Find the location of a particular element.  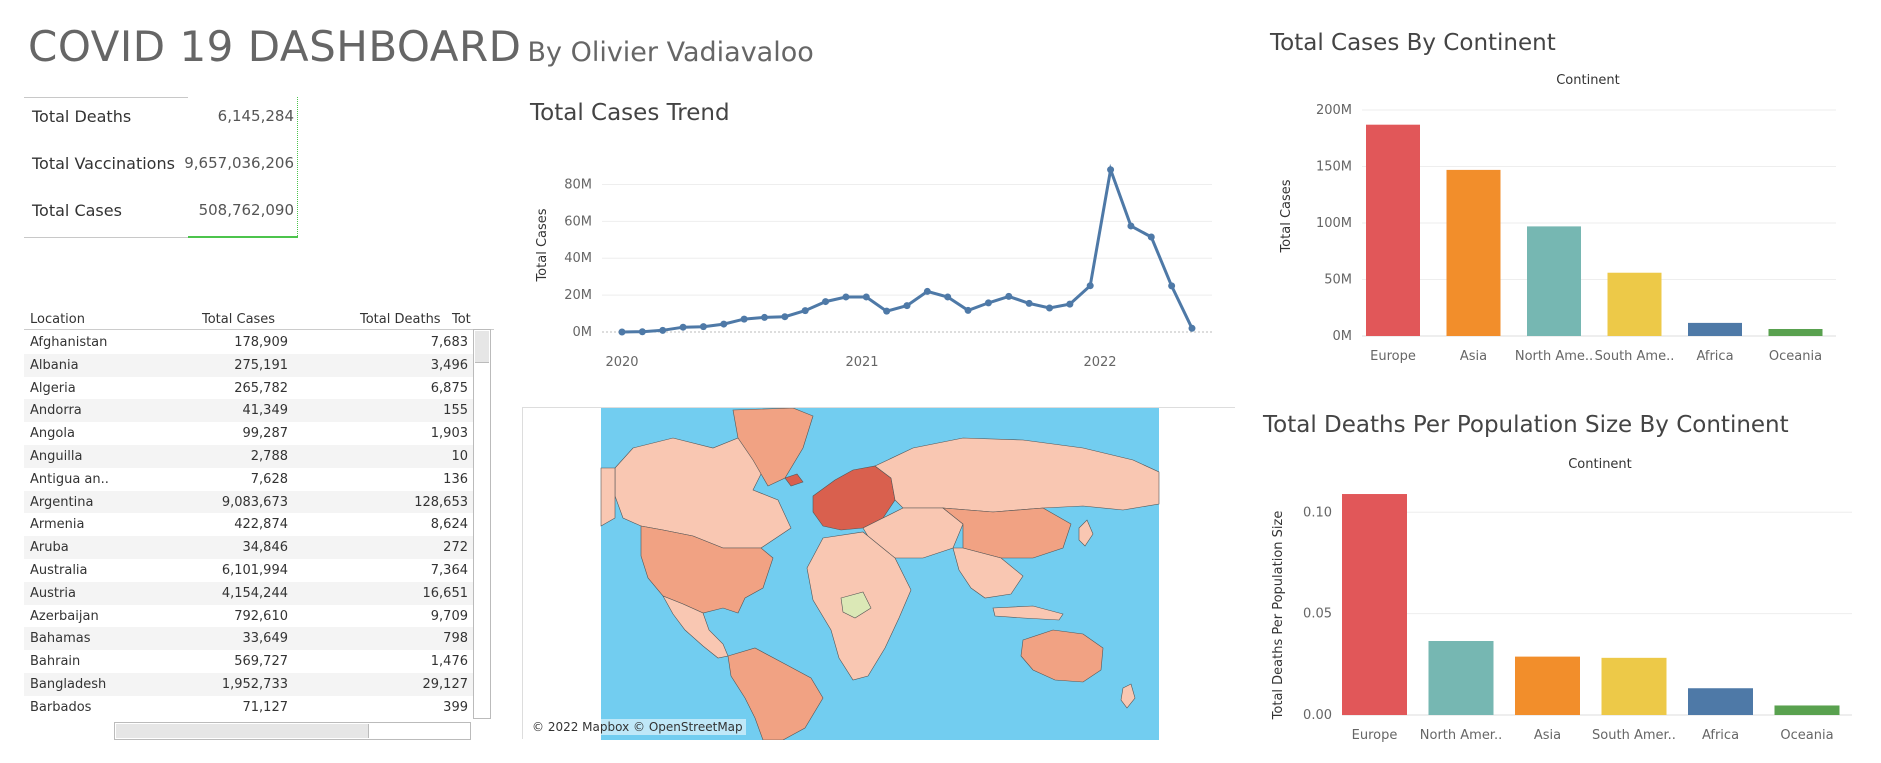

region-alaska is located at coordinates (608, 497).